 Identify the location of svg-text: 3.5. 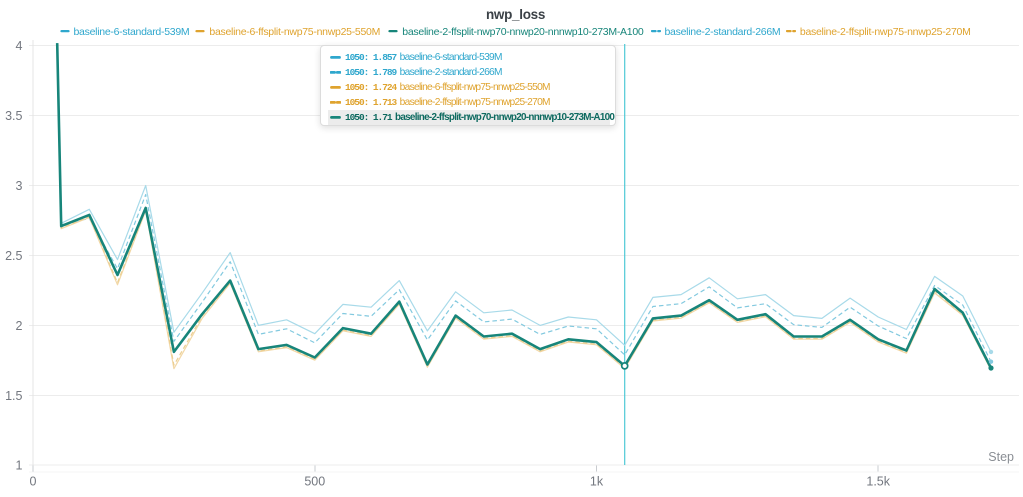
(13, 116).